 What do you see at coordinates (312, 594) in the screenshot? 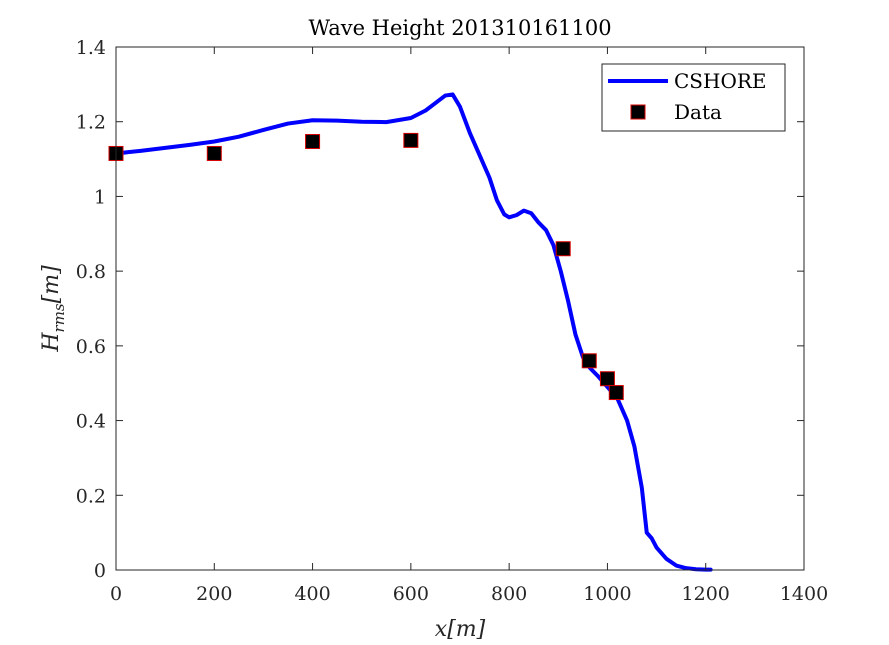
I see `x-tick-label: 400` at bounding box center [312, 594].